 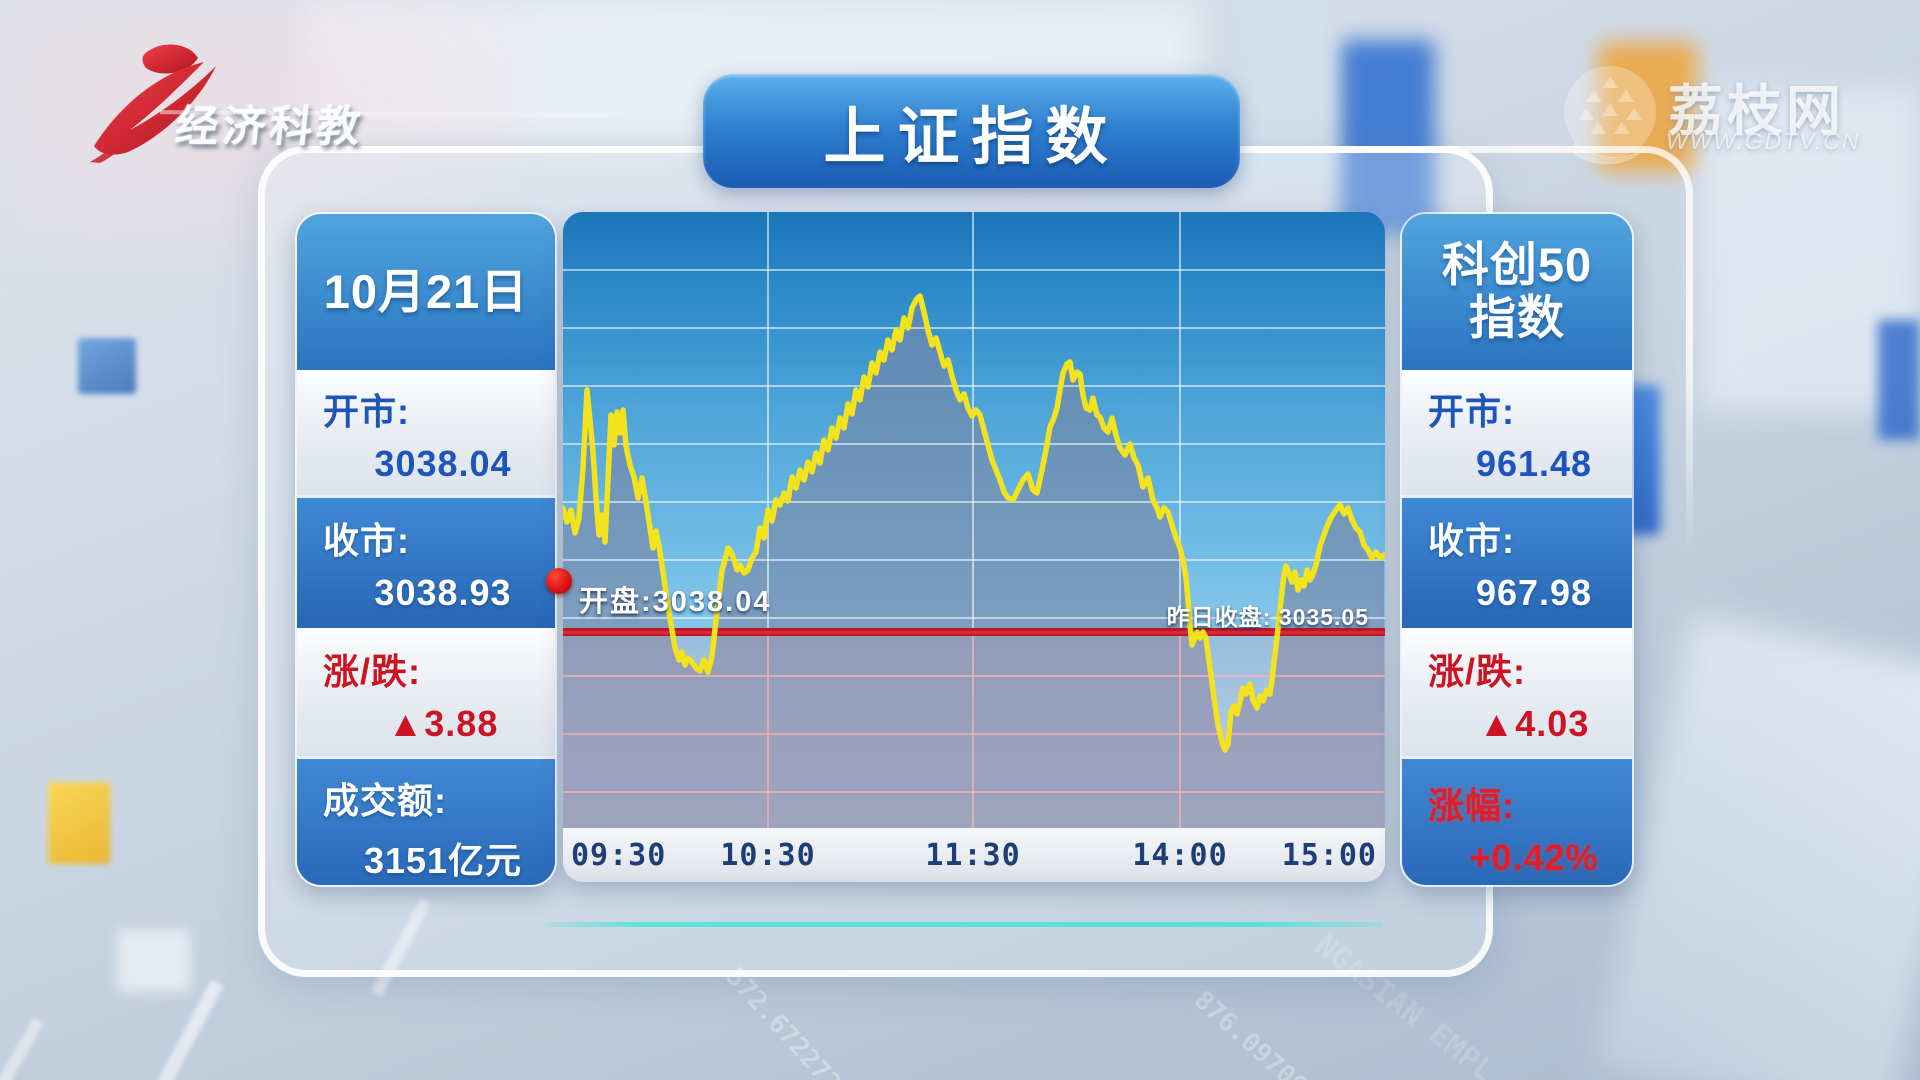 What do you see at coordinates (768, 855) in the screenshot?
I see `tick-1030: 10:30` at bounding box center [768, 855].